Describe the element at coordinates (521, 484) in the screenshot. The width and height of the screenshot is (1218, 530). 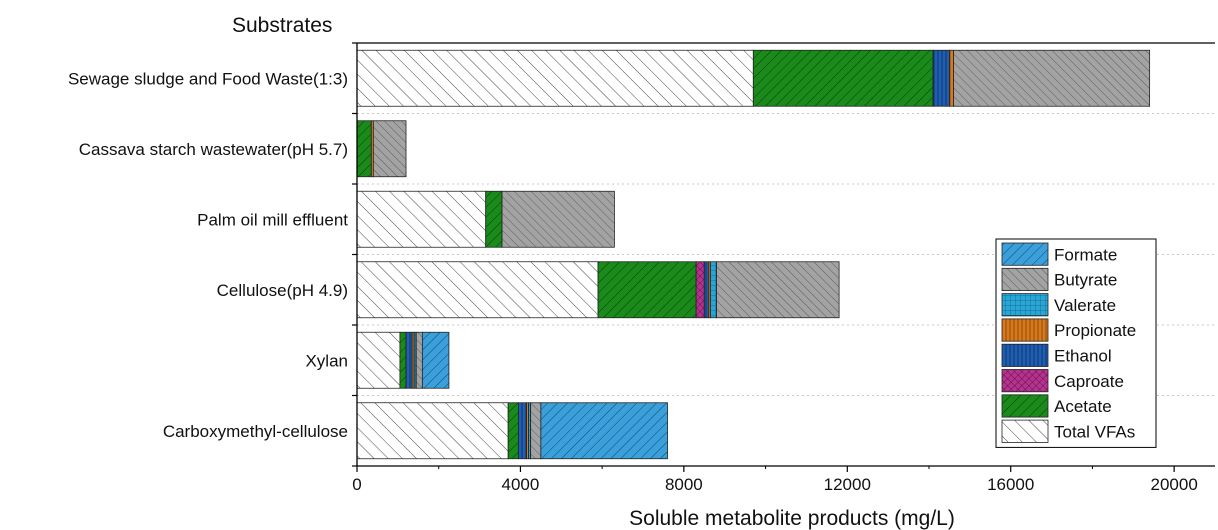
I see `x-tick-label: 4000` at that location.